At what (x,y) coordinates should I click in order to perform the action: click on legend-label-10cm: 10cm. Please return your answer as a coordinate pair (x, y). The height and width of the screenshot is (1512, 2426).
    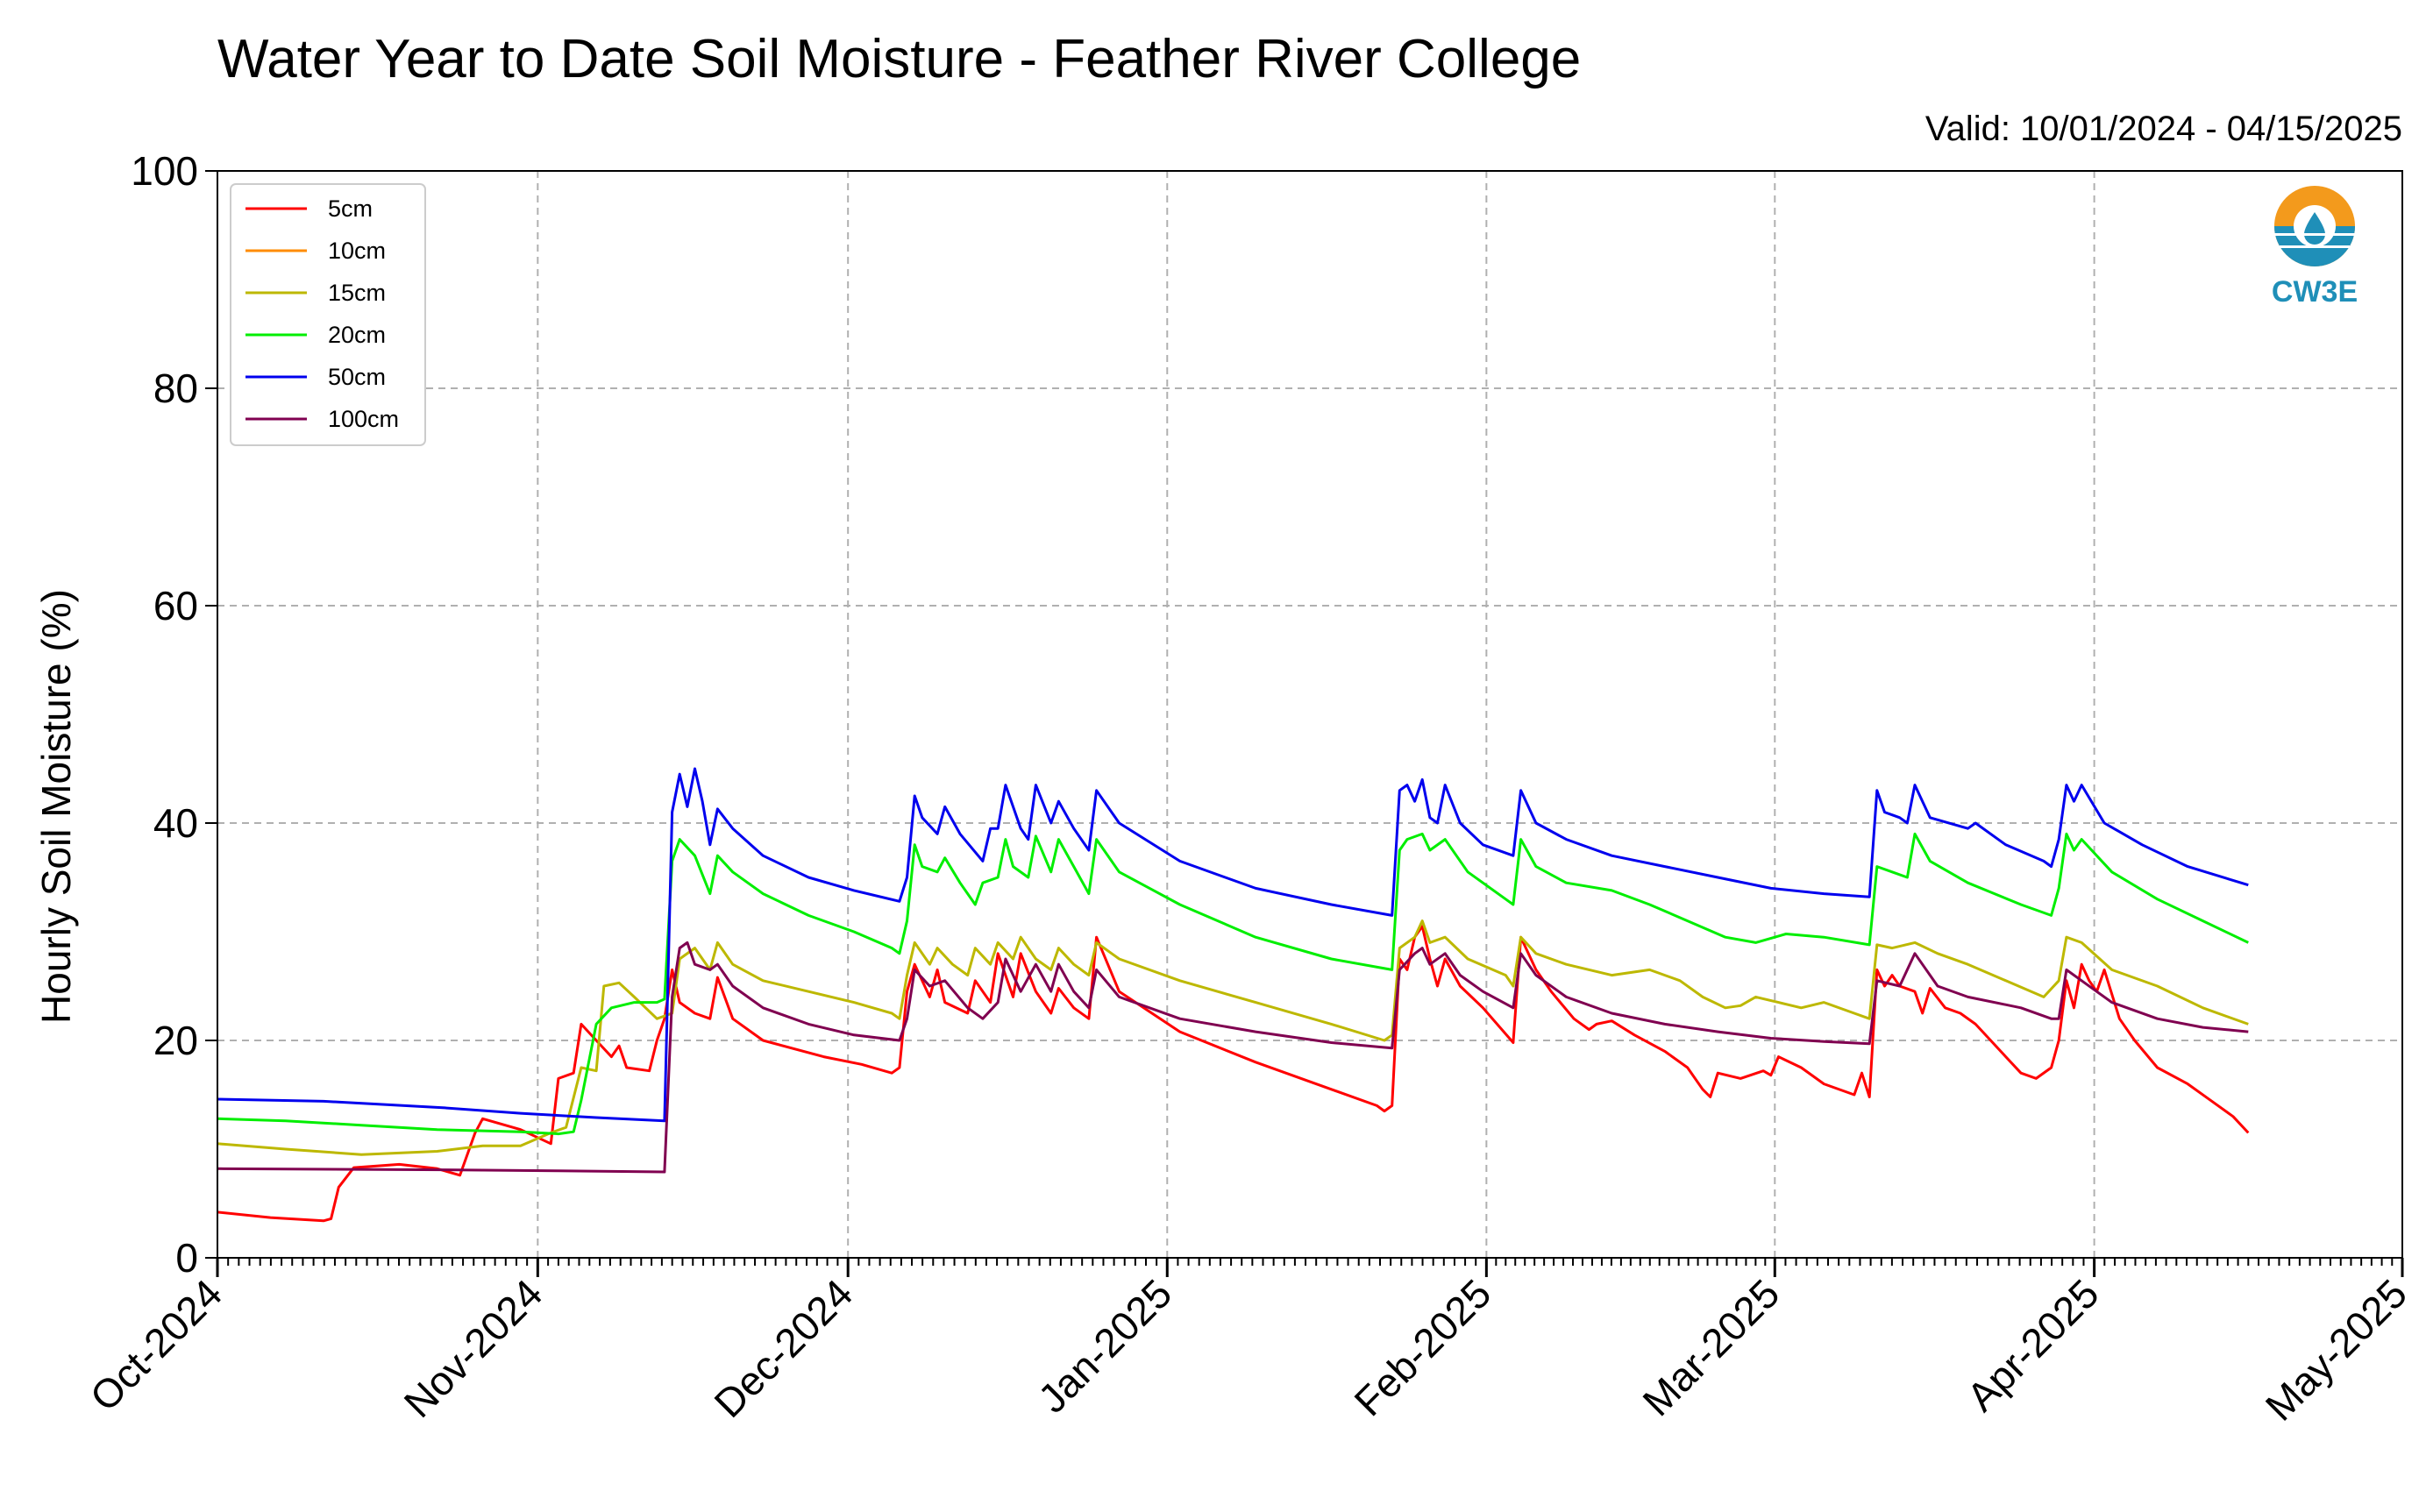
    Looking at the image, I should click on (357, 251).